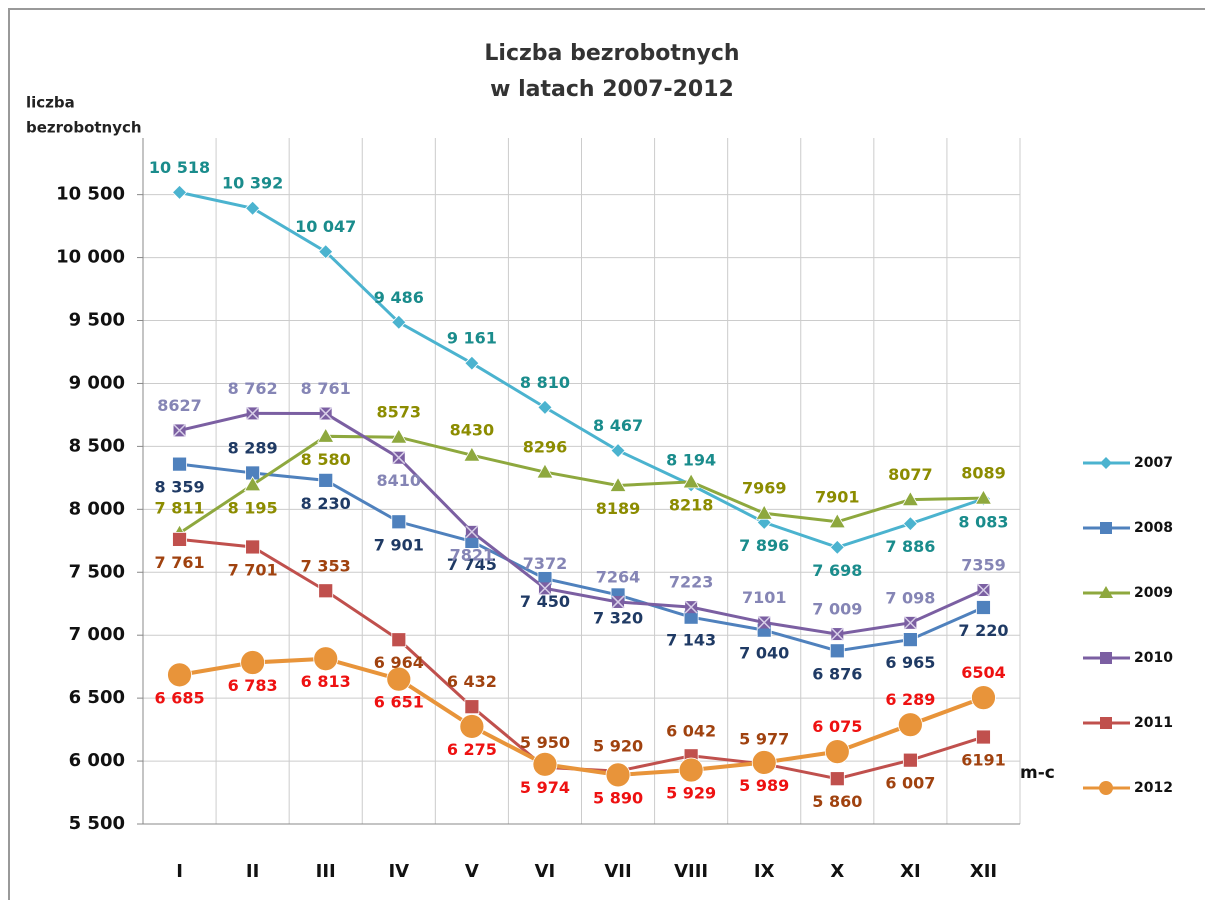 Image resolution: width=1205 pixels, height=900 pixels. Describe the element at coordinates (691, 504) in the screenshot. I see `data-label: 8218` at that location.